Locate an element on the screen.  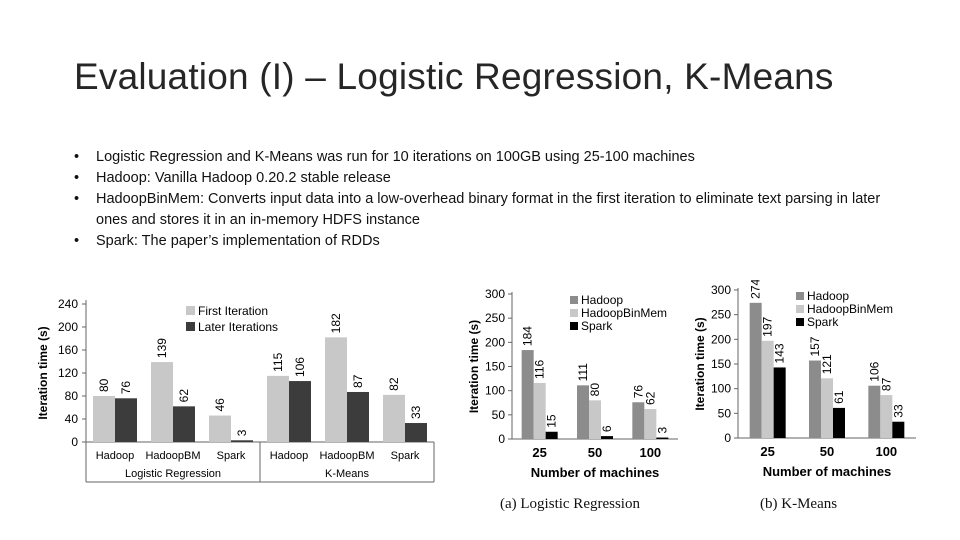
data-label: 197 is located at coordinates (768, 326).